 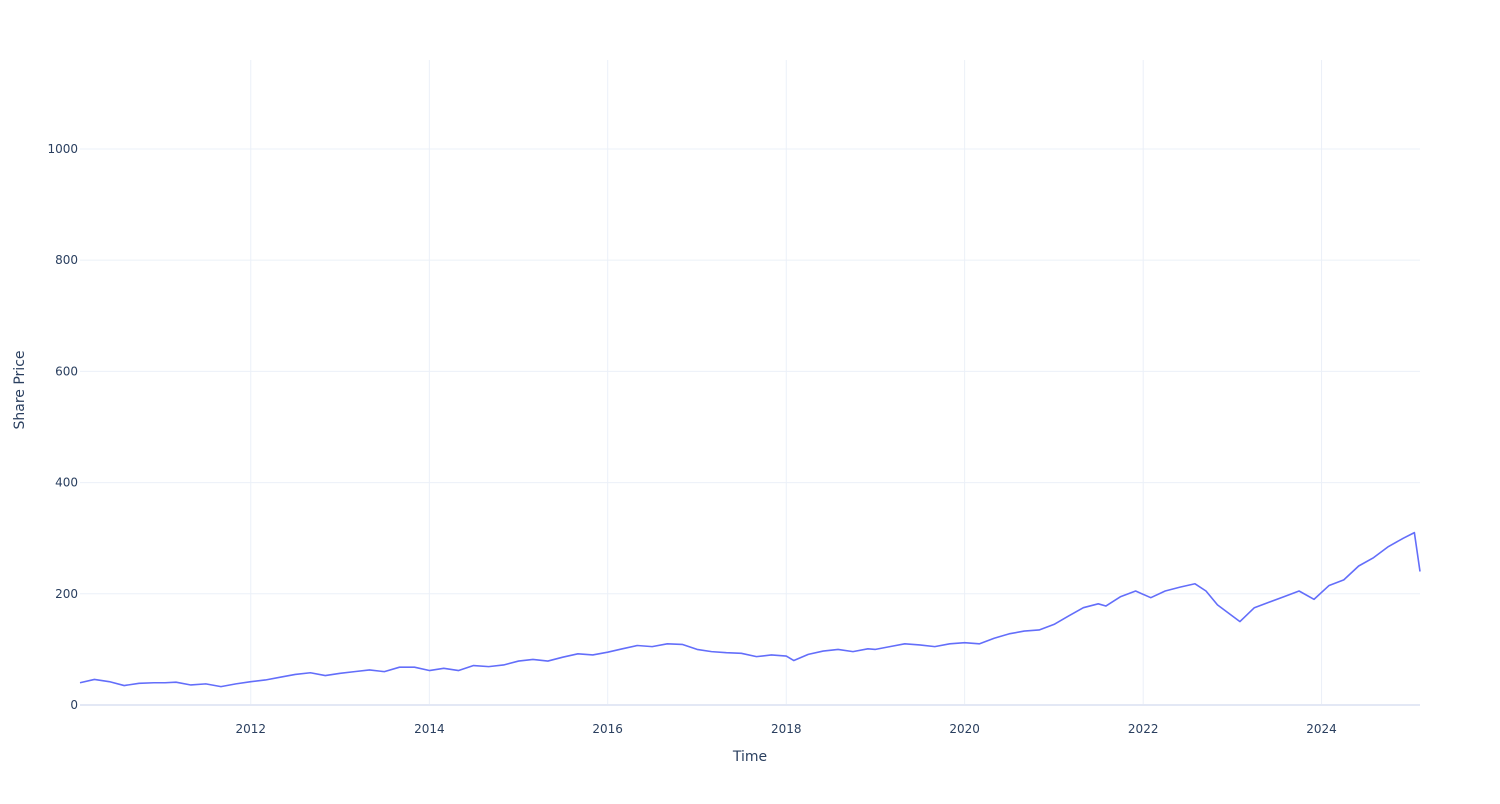 What do you see at coordinates (66, 483) in the screenshot?
I see `y-tick-label: 400` at bounding box center [66, 483].